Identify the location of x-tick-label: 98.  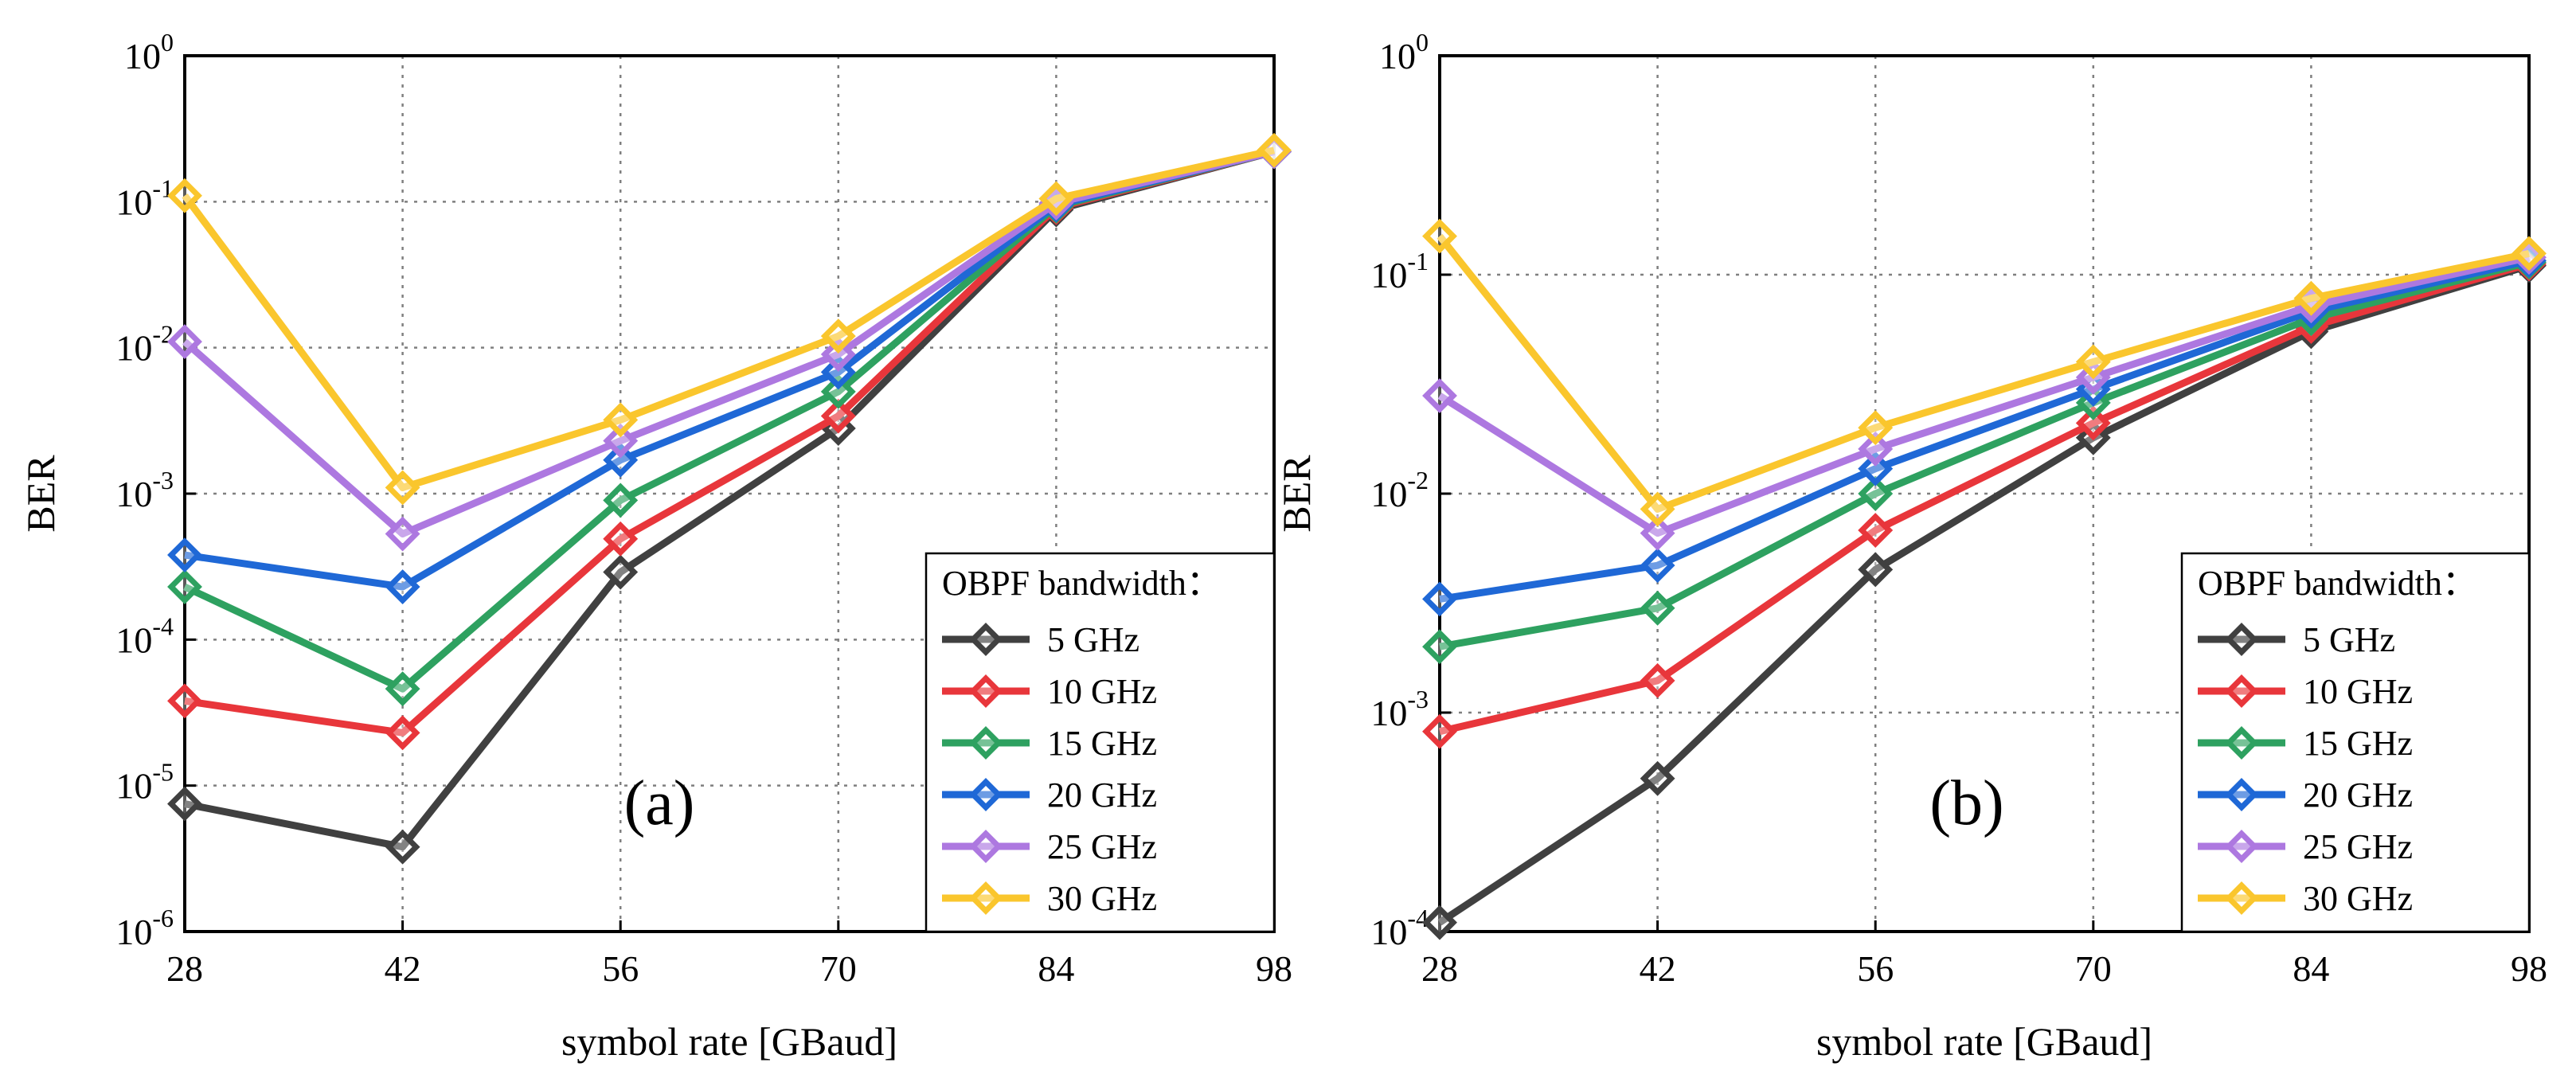
(2529, 969).